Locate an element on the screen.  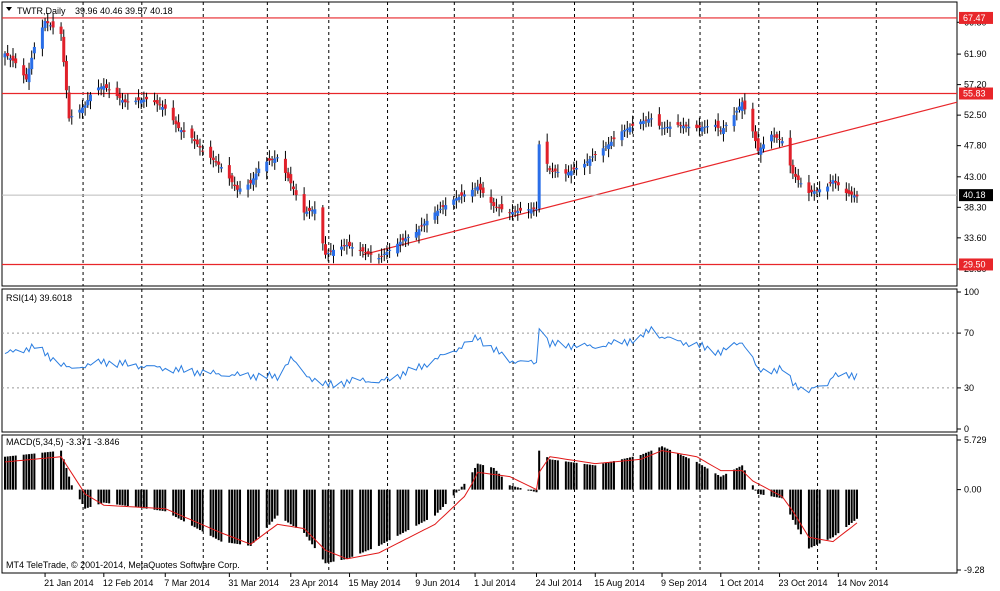
chart-header: TWTR,Daily 39.96 40.46 39.57 40.18 is located at coordinates (89, 11).